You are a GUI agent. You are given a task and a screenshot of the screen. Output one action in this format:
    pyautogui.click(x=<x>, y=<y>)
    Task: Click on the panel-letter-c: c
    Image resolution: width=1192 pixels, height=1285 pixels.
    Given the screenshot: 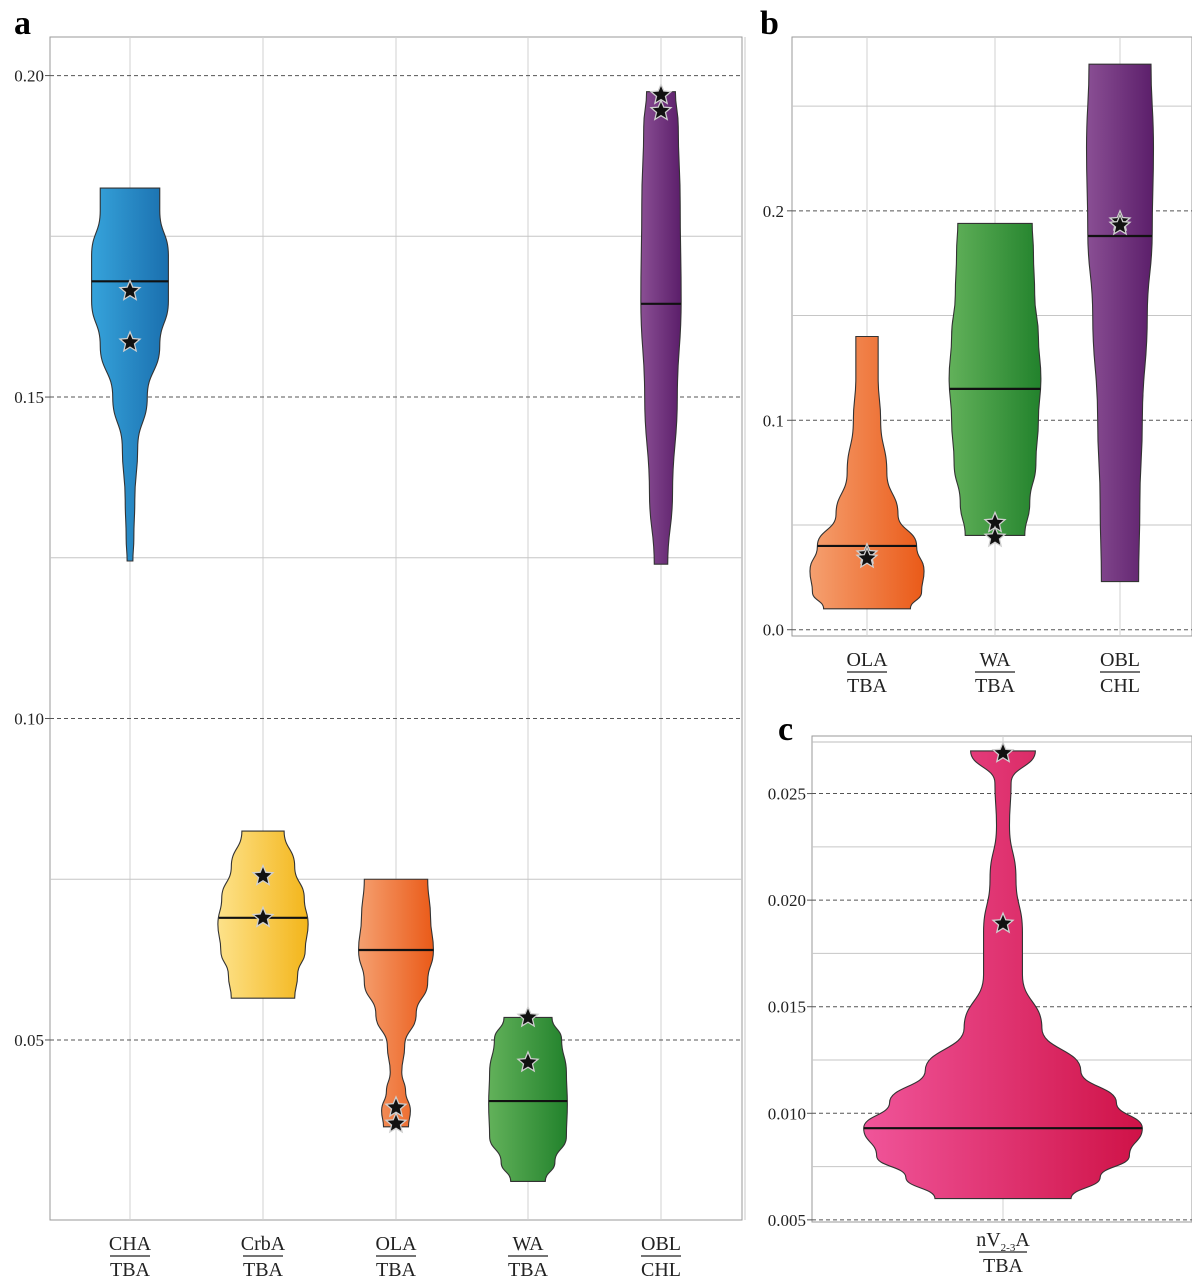 What is the action you would take?
    pyautogui.click(x=785, y=729)
    